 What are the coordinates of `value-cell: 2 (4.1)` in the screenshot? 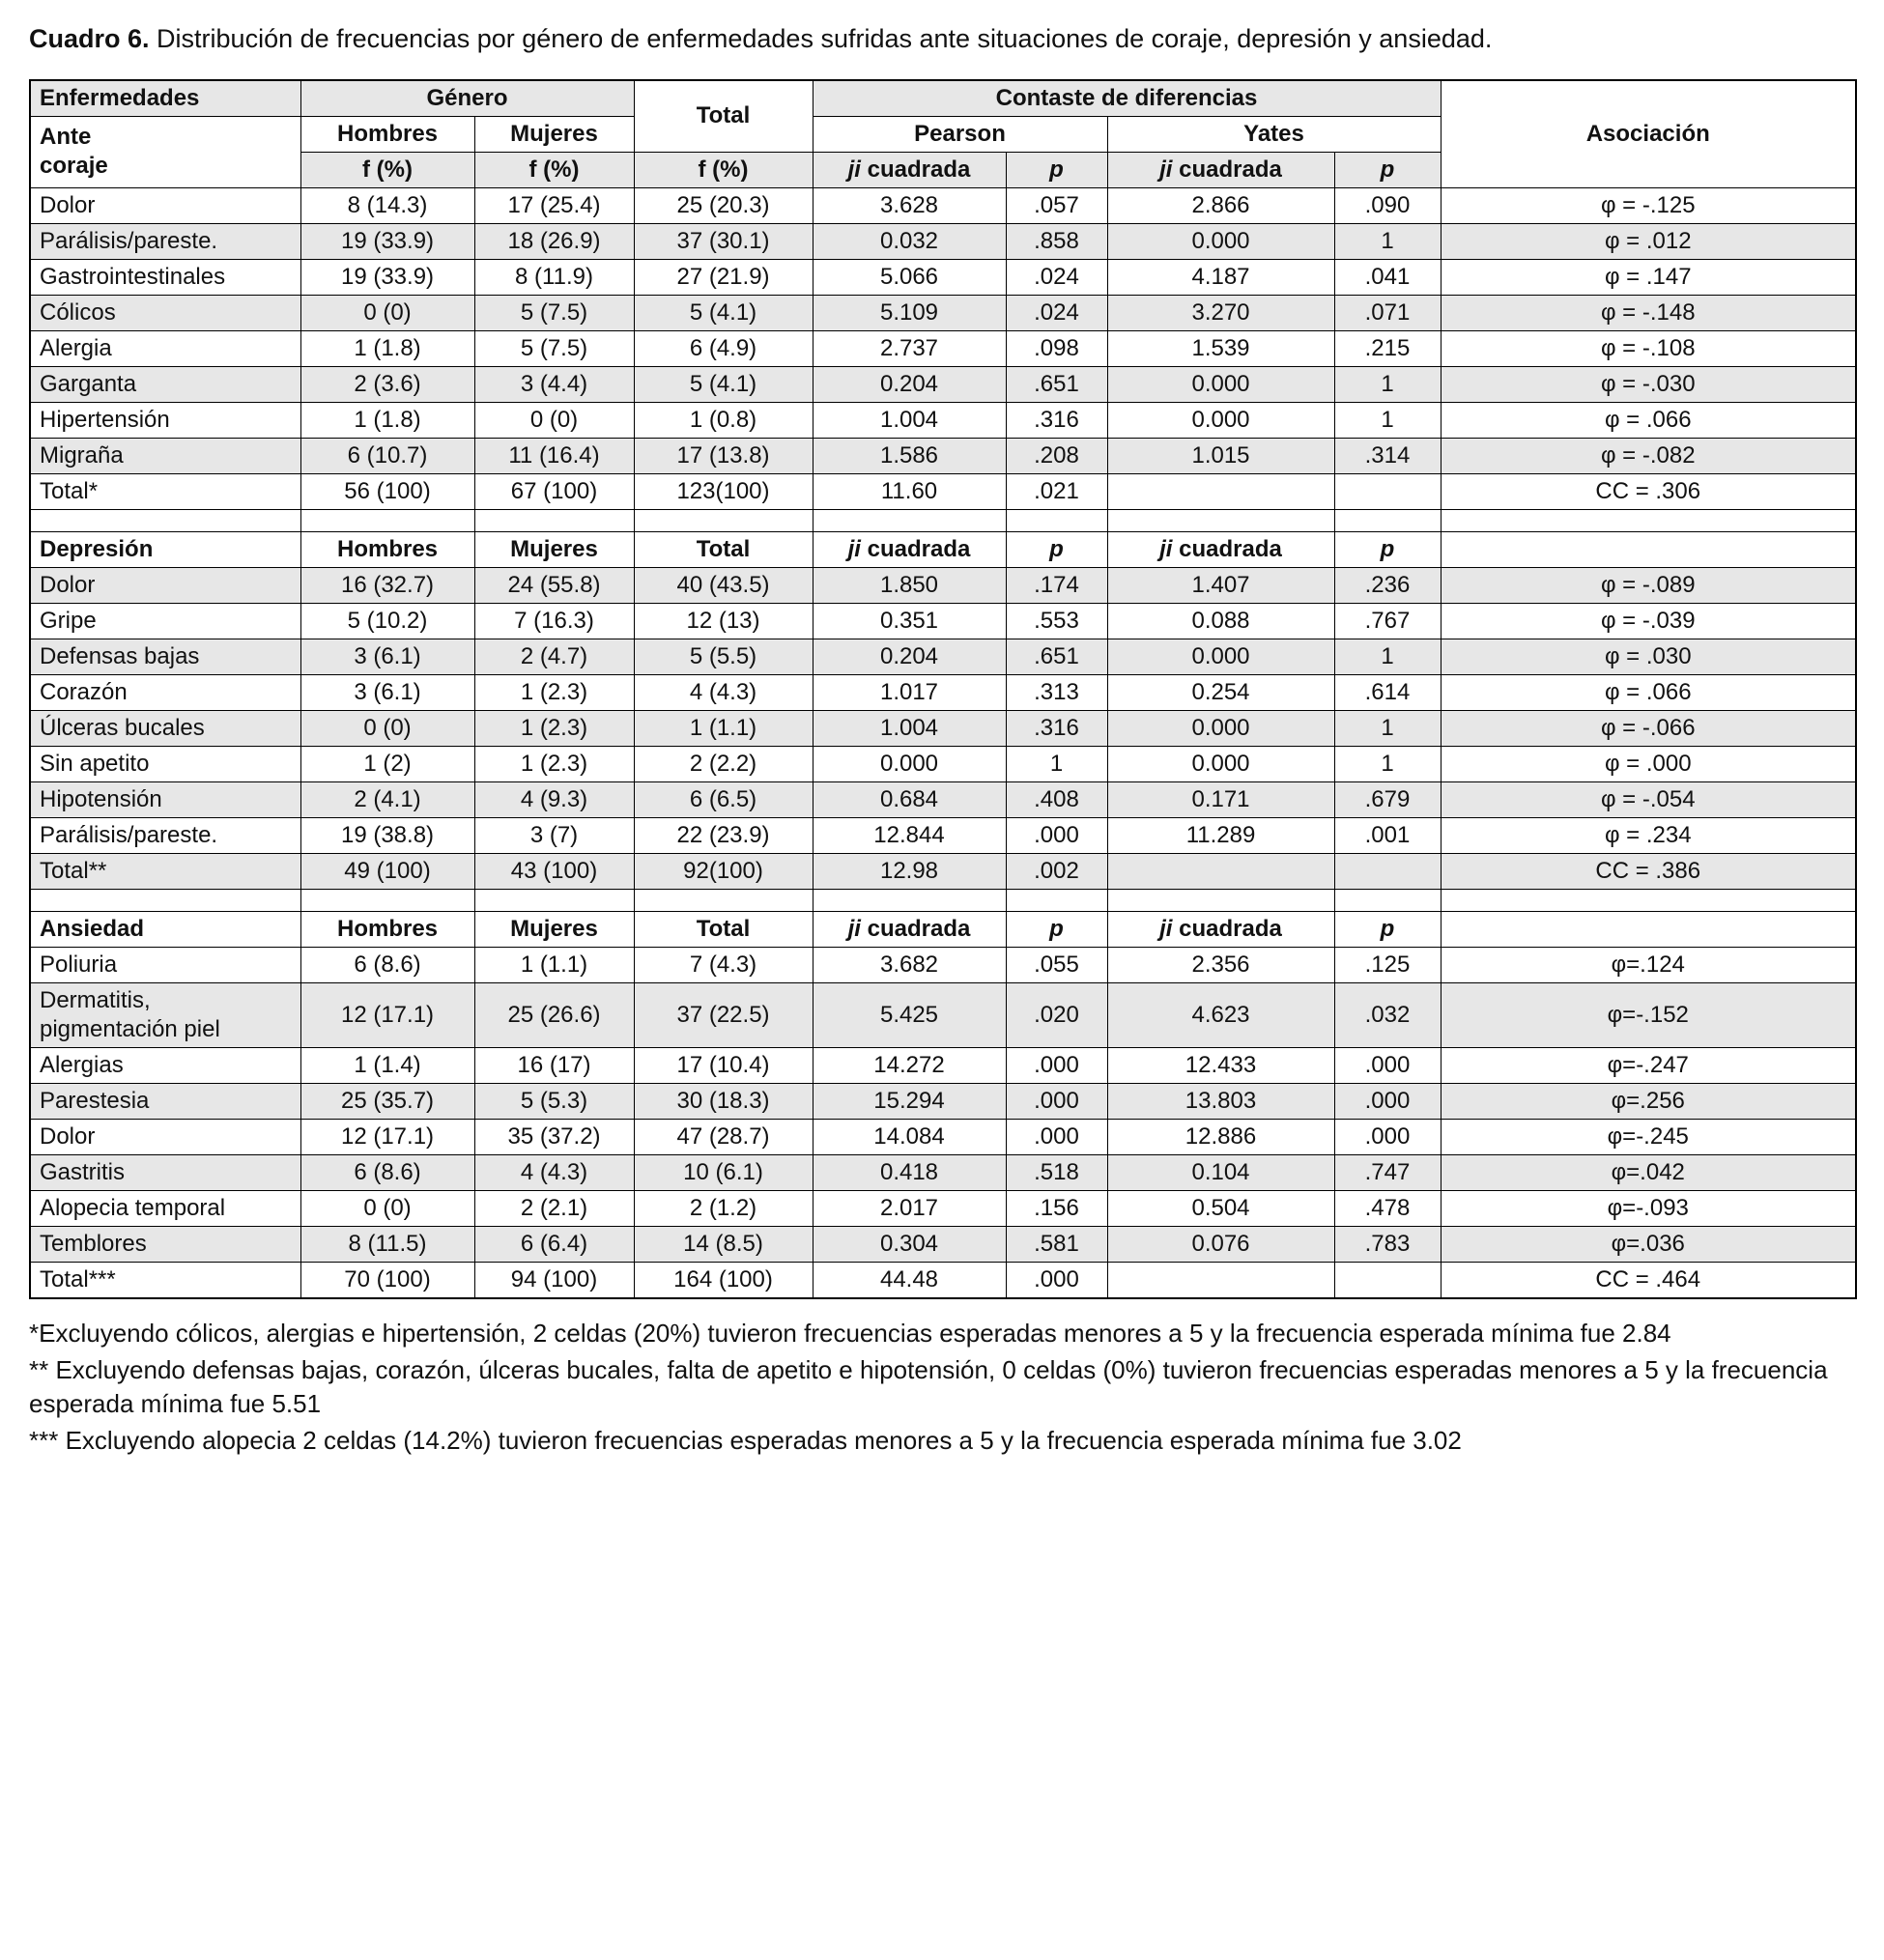 It's located at (388, 799).